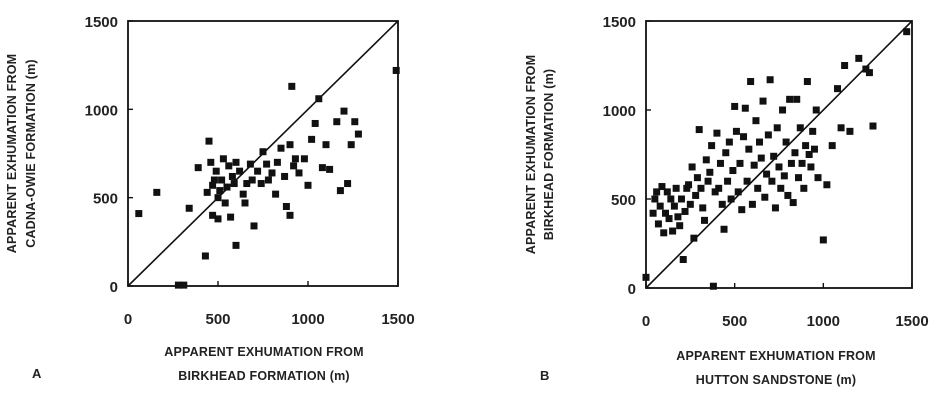 The image size is (936, 394). I want to click on y-tick-label: 0, so click(632, 289).